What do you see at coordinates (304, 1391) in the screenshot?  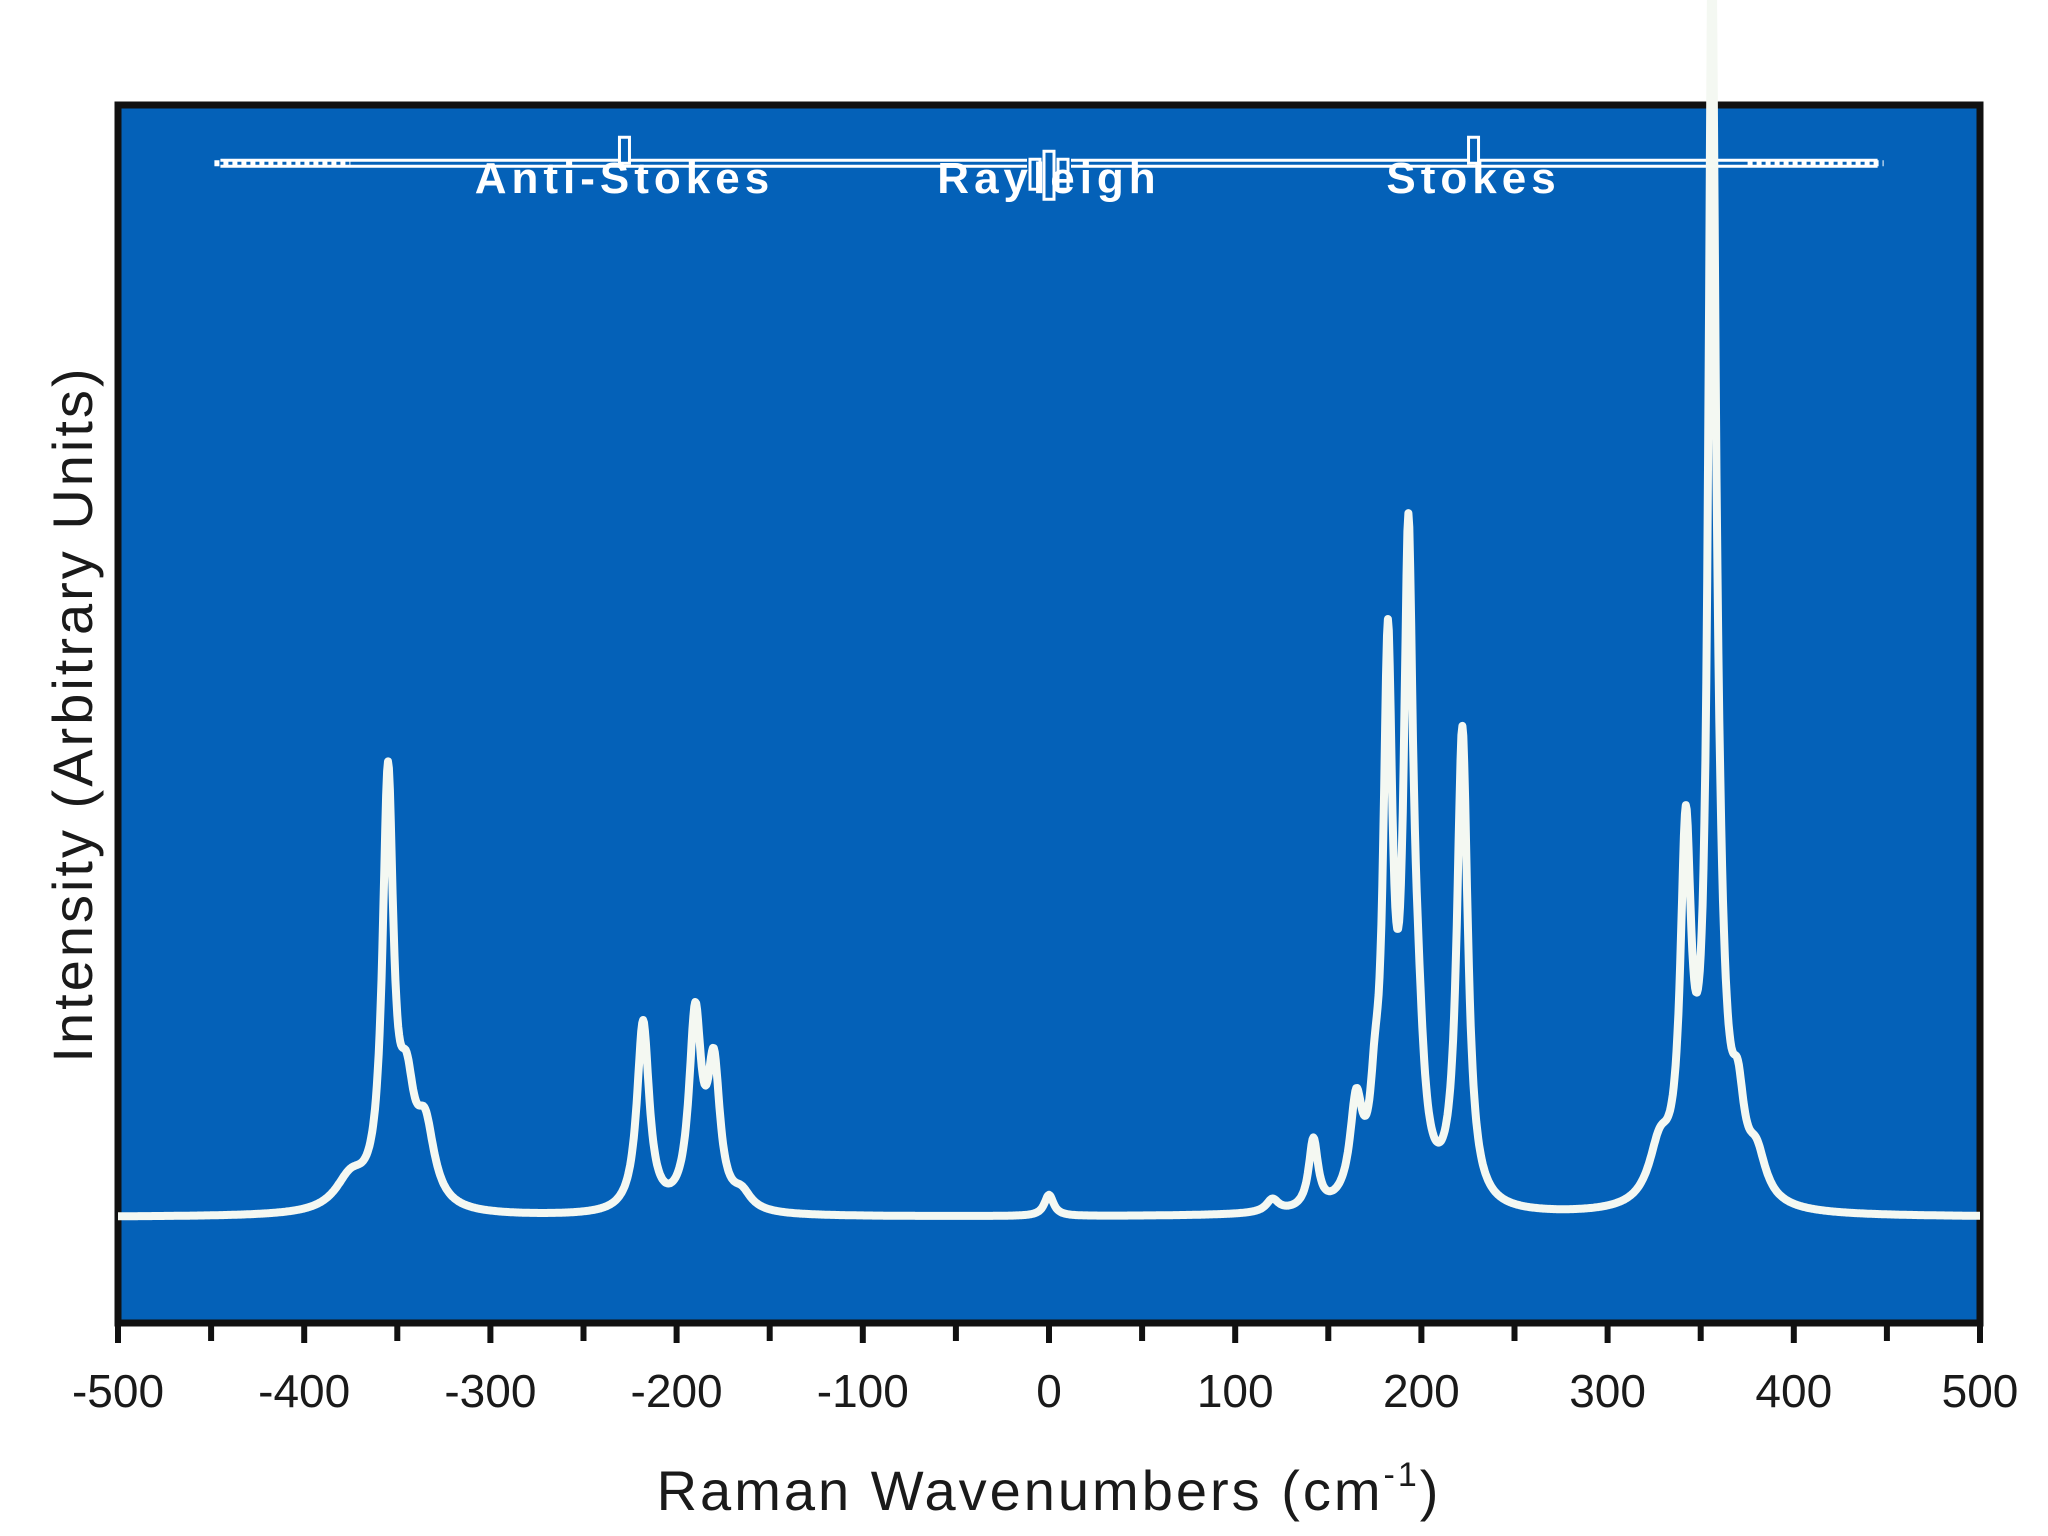 I see `x-tick-label: -400` at bounding box center [304, 1391].